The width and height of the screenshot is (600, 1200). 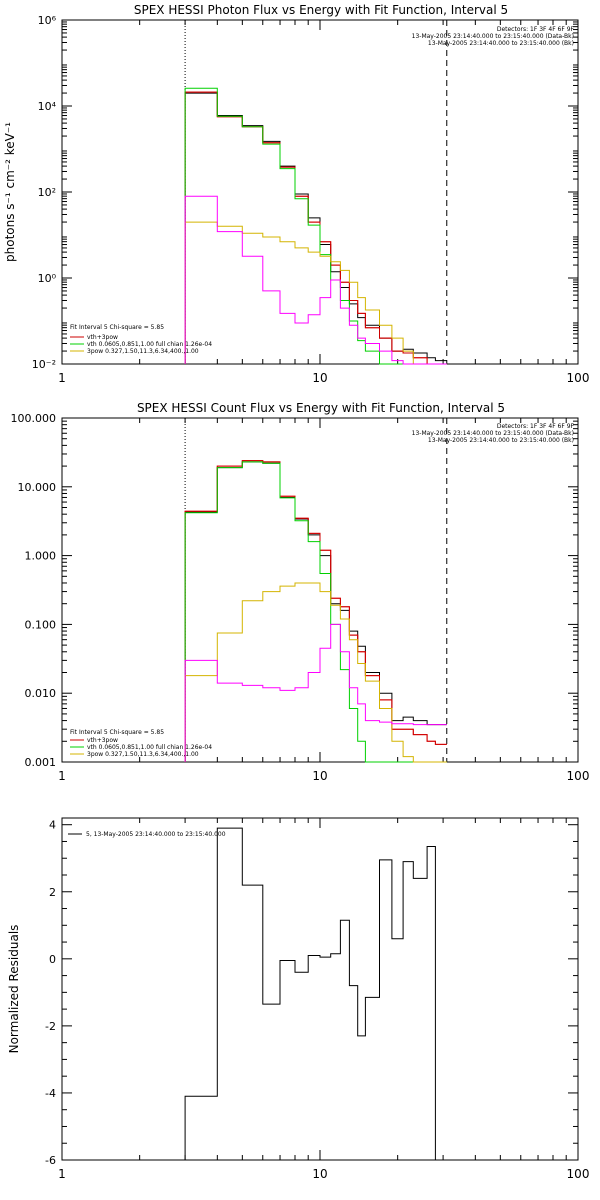 What do you see at coordinates (41, 693) in the screenshot?
I see `y-tick-label: 0.010` at bounding box center [41, 693].